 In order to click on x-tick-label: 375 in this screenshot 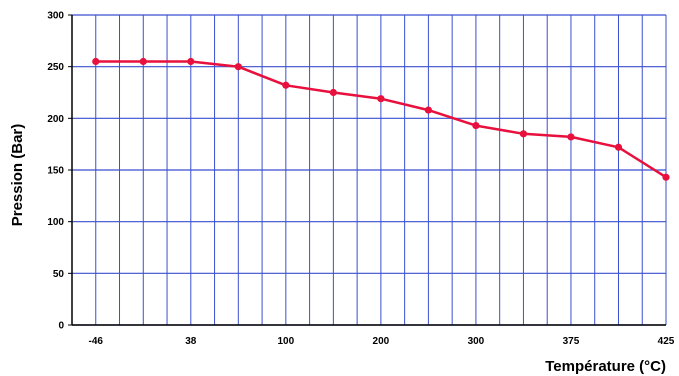, I will do `click(571, 341)`.